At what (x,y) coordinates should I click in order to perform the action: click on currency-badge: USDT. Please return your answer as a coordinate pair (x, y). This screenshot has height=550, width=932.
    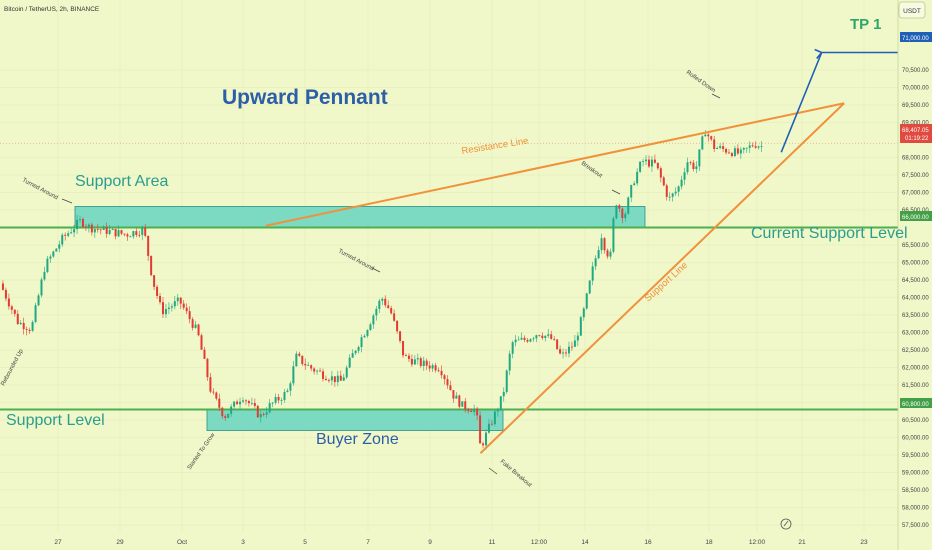
    Looking at the image, I should click on (912, 10).